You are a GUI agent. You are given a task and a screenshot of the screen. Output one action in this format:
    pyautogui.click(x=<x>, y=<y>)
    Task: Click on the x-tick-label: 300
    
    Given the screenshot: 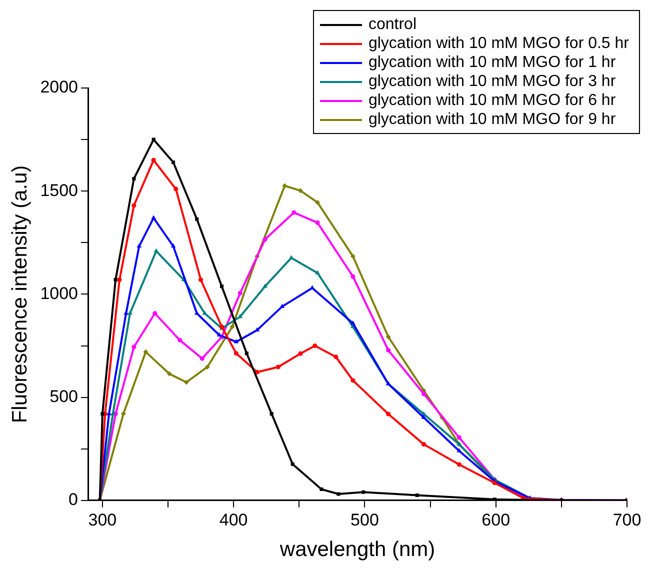 What is the action you would take?
    pyautogui.click(x=102, y=520)
    